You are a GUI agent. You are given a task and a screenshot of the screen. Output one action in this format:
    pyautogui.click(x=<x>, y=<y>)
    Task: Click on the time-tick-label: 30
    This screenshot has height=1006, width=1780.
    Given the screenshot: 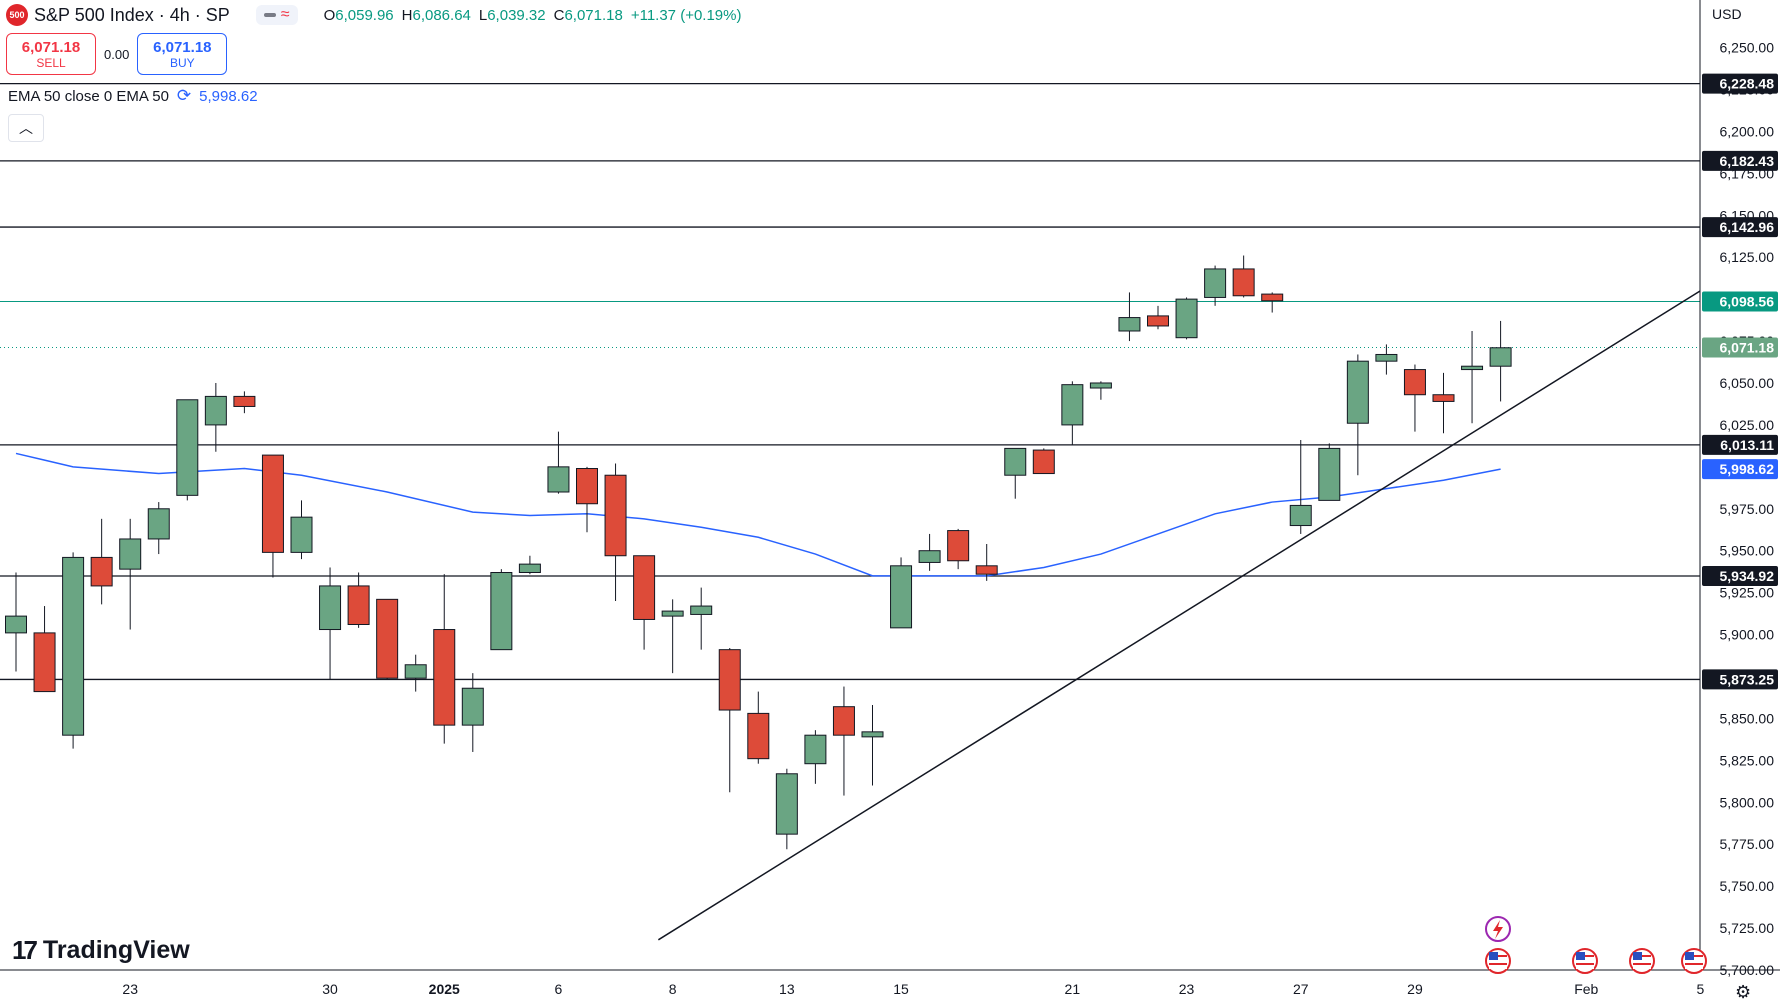 What is the action you would take?
    pyautogui.click(x=330, y=989)
    